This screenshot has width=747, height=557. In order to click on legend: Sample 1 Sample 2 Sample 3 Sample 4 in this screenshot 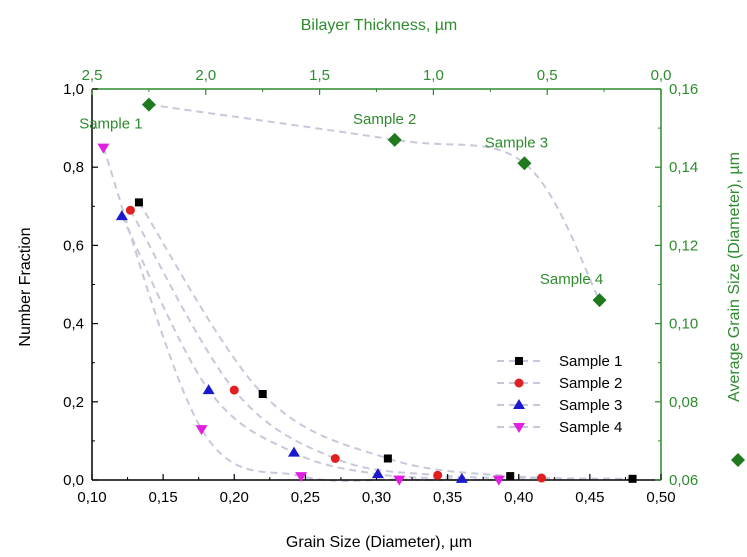, I will do `click(559, 394)`.